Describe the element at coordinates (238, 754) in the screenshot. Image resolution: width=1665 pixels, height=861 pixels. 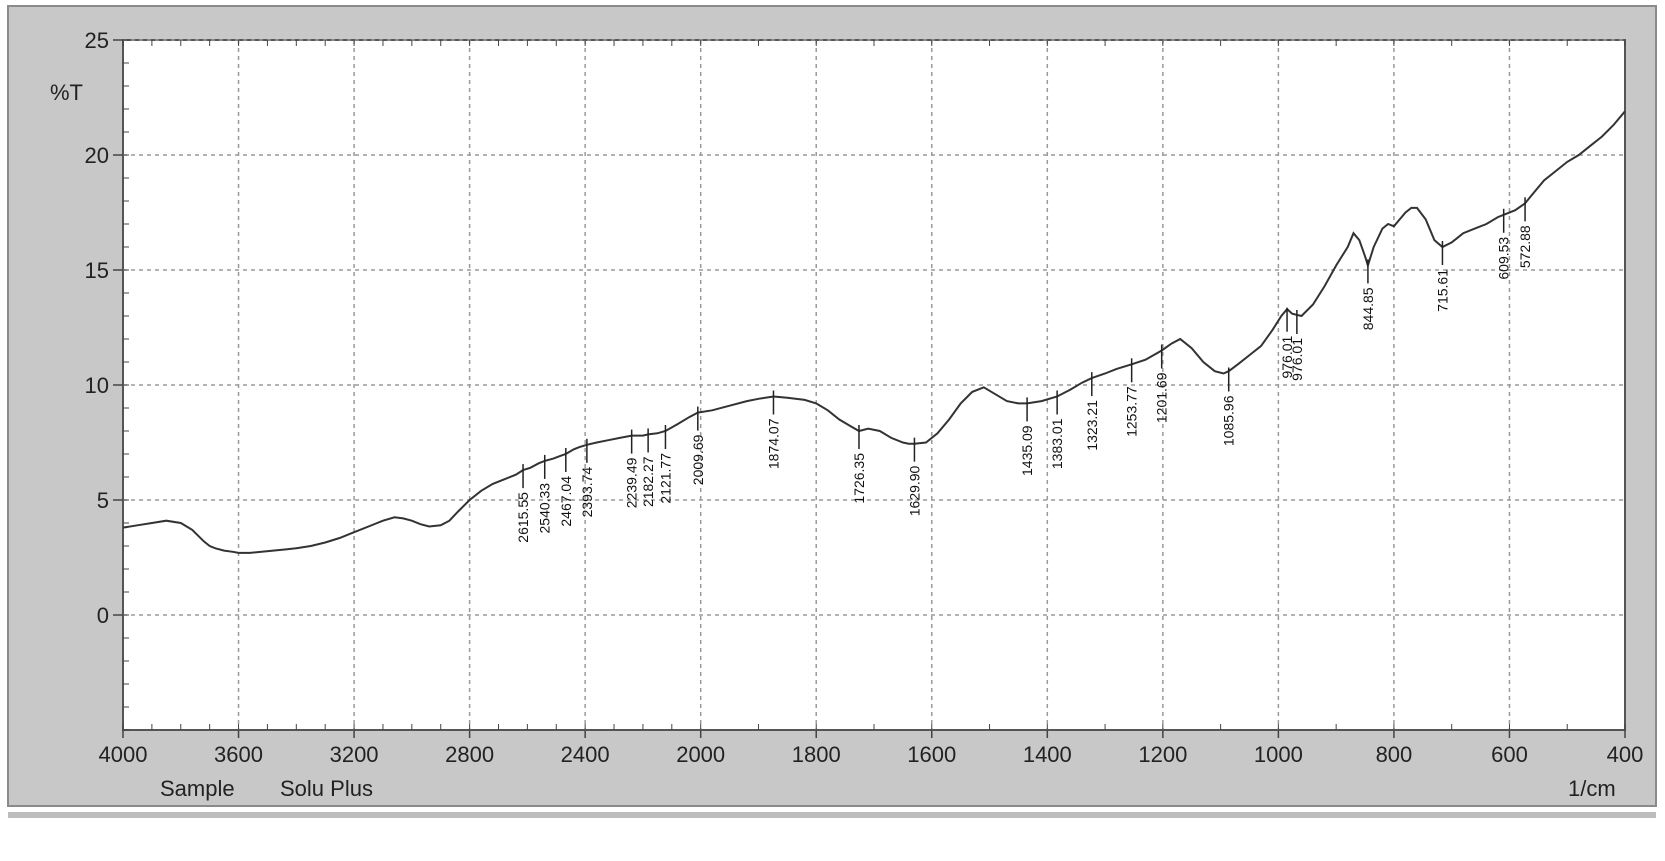
I see `x-tick-label: 3600` at that location.